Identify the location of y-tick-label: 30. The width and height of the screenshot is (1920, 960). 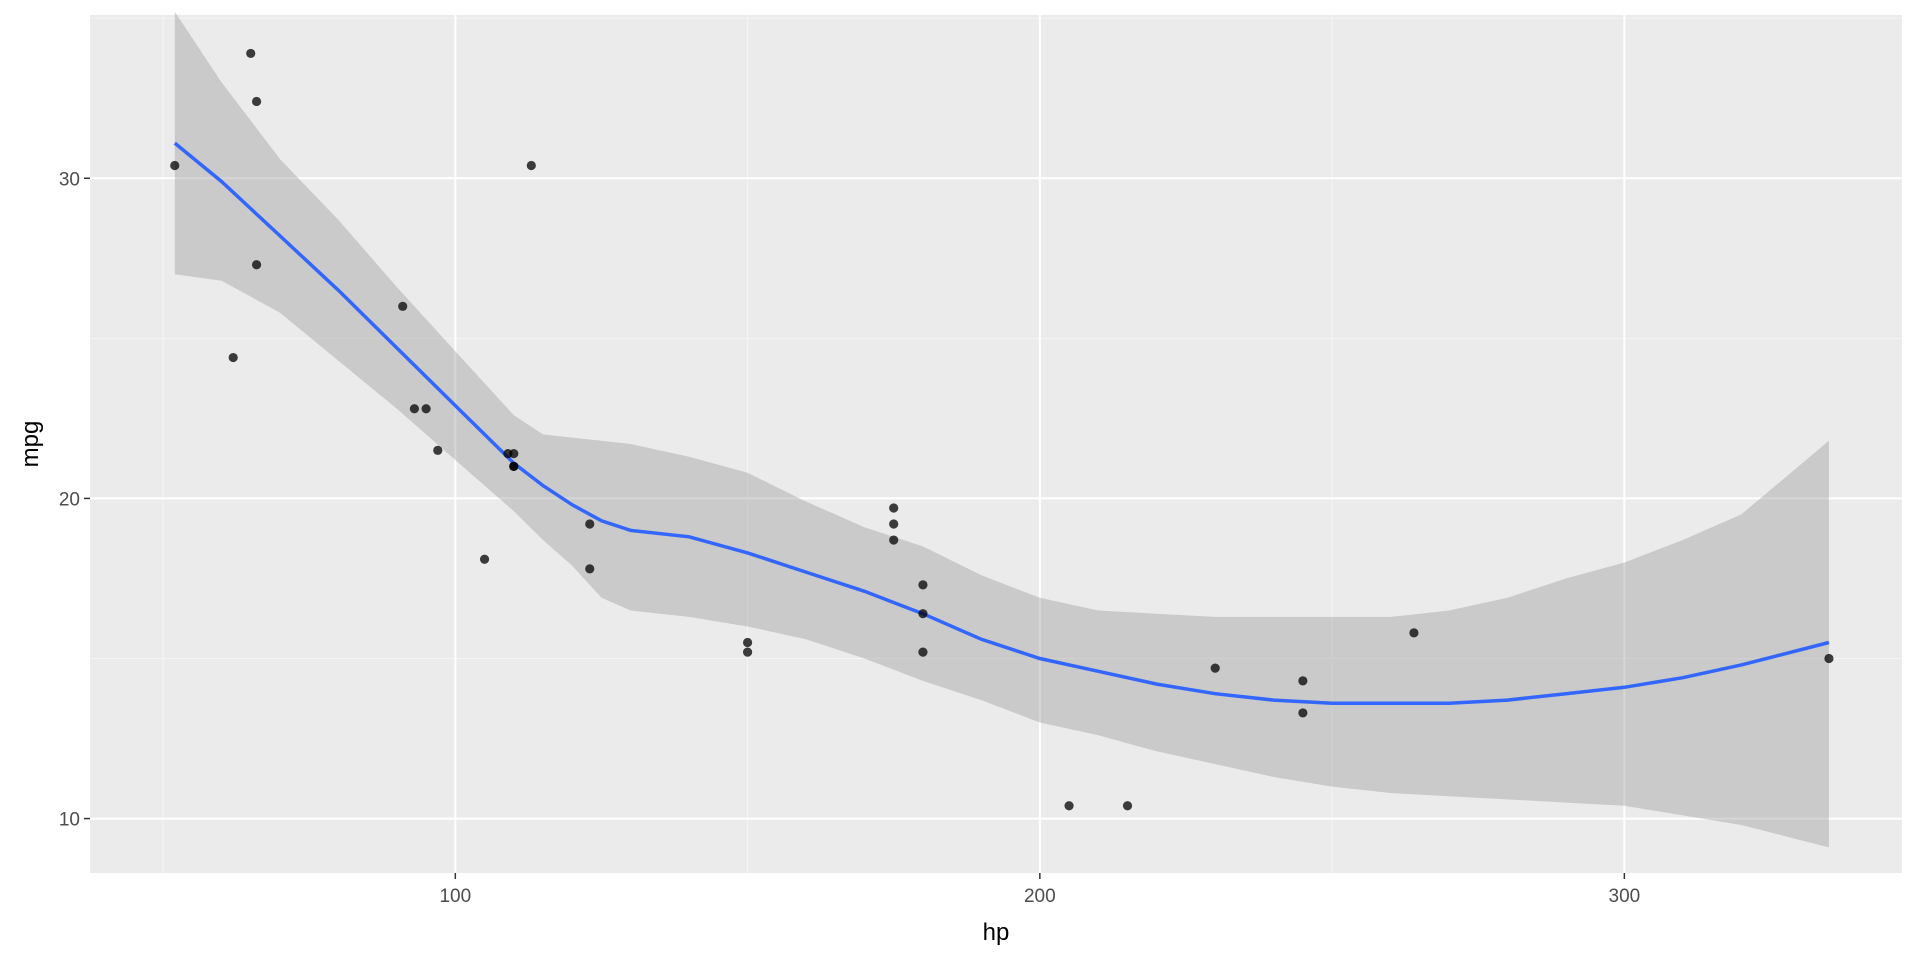
(69, 179).